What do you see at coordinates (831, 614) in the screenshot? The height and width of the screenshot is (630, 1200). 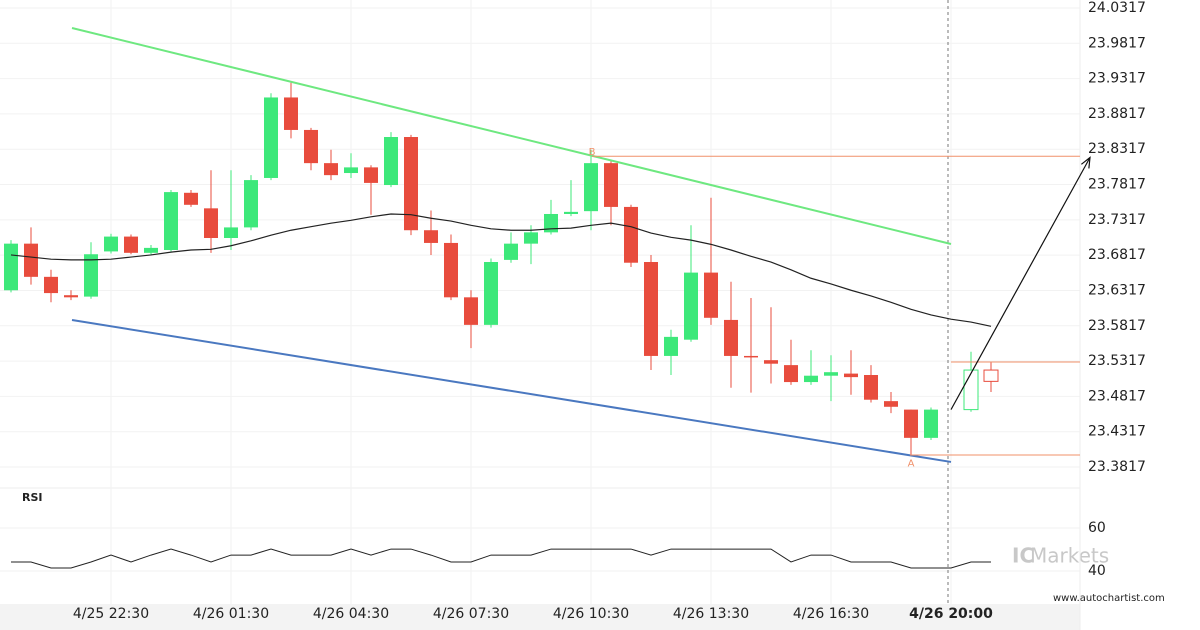 I see `x-tick-label: 4/26 16:30` at bounding box center [831, 614].